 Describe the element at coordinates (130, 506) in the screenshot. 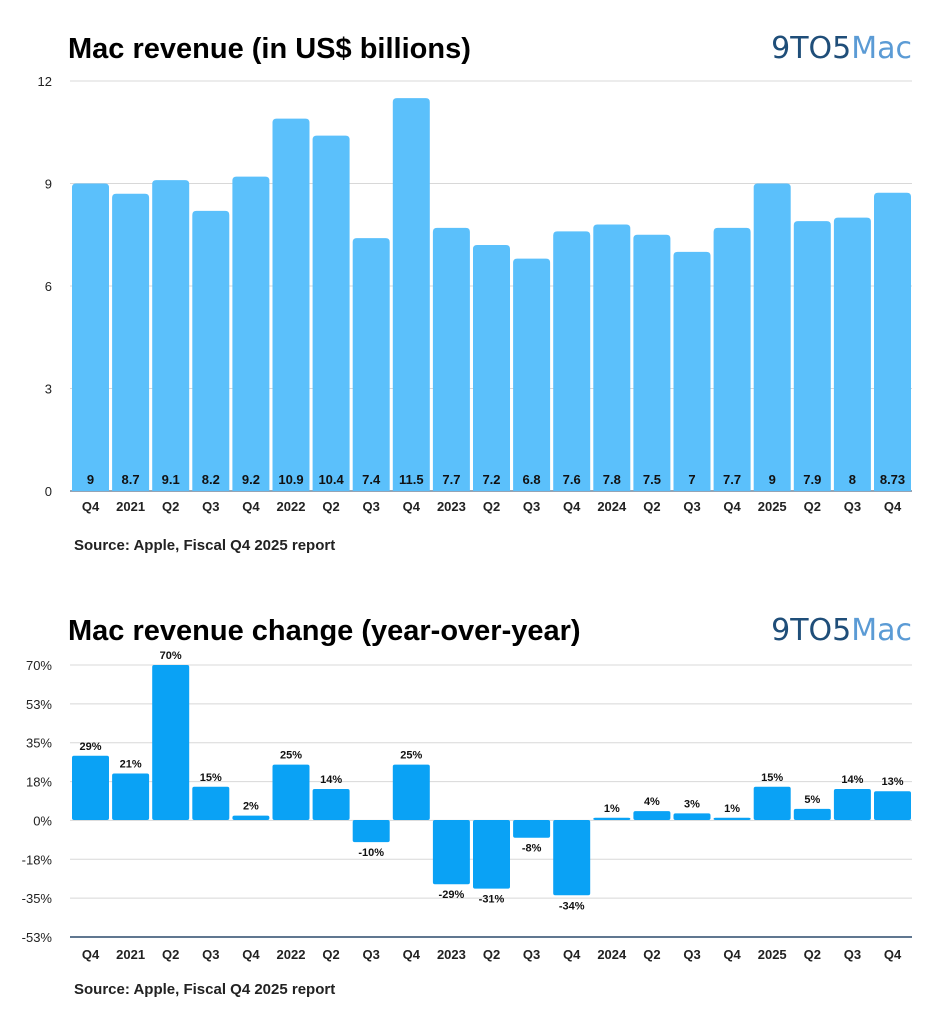

I see `x-tick-label: 2021` at that location.